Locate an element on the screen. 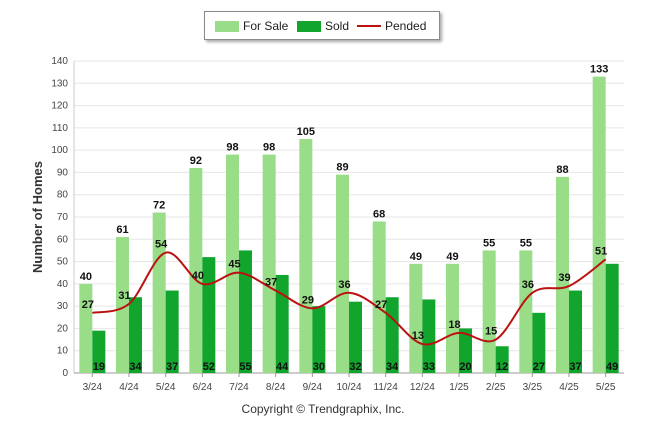 This screenshot has width=646, height=434. y-tick-label: 130 is located at coordinates (59, 83).